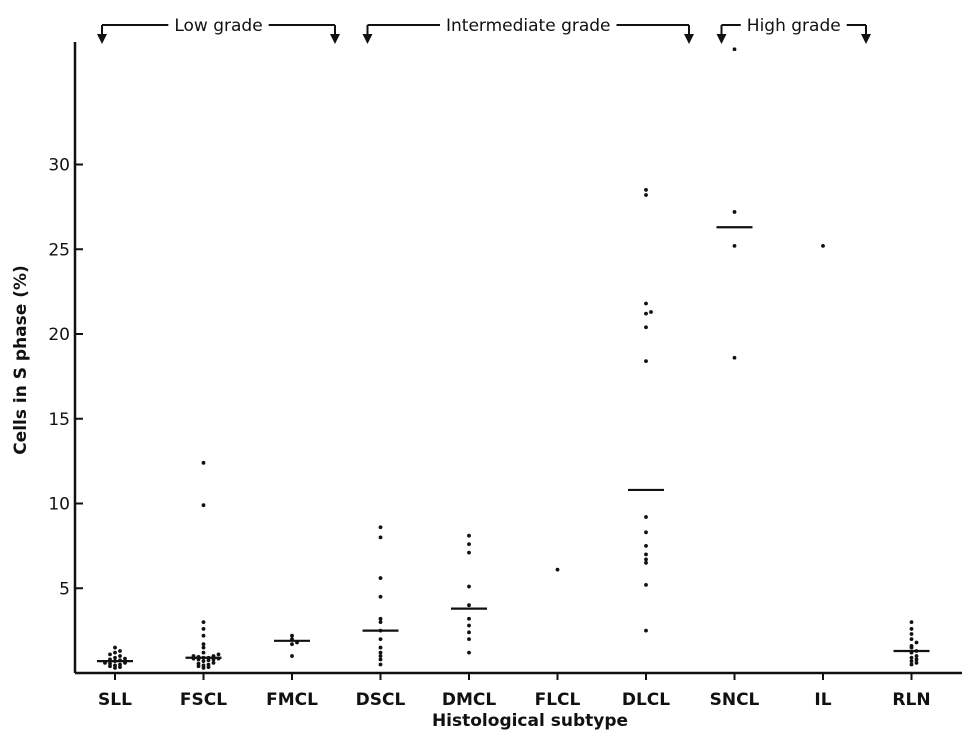 The image size is (968, 737). What do you see at coordinates (218, 26) in the screenshot?
I see `grade-label-low-grade: Low grade` at bounding box center [218, 26].